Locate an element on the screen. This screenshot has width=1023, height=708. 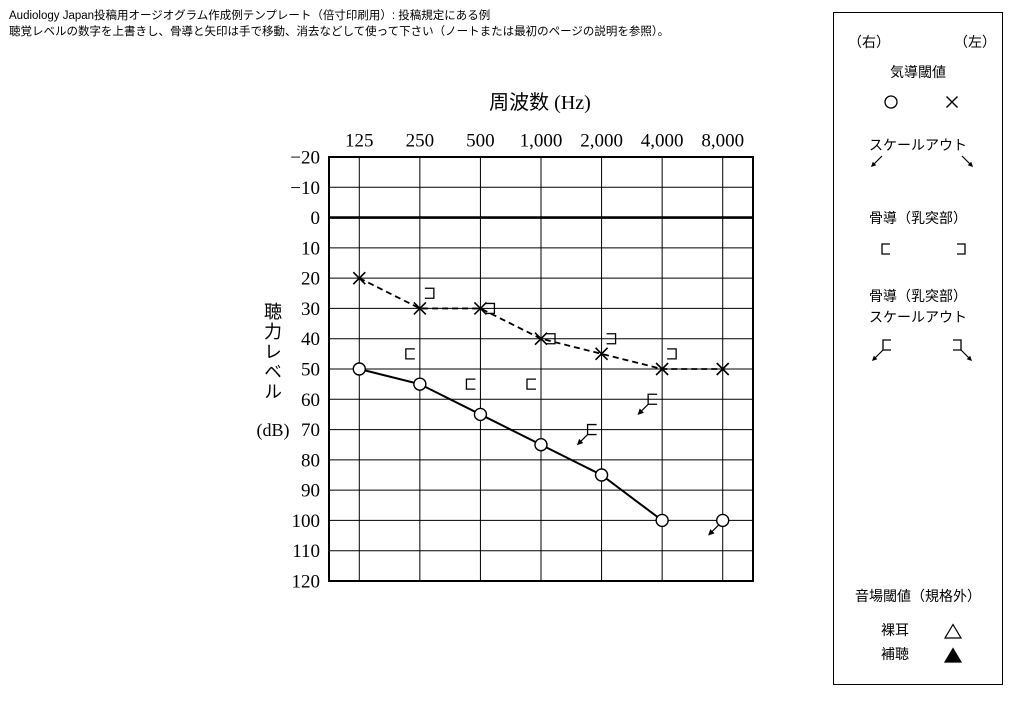
circle-scale-out-marker is located at coordinates (719, 524).